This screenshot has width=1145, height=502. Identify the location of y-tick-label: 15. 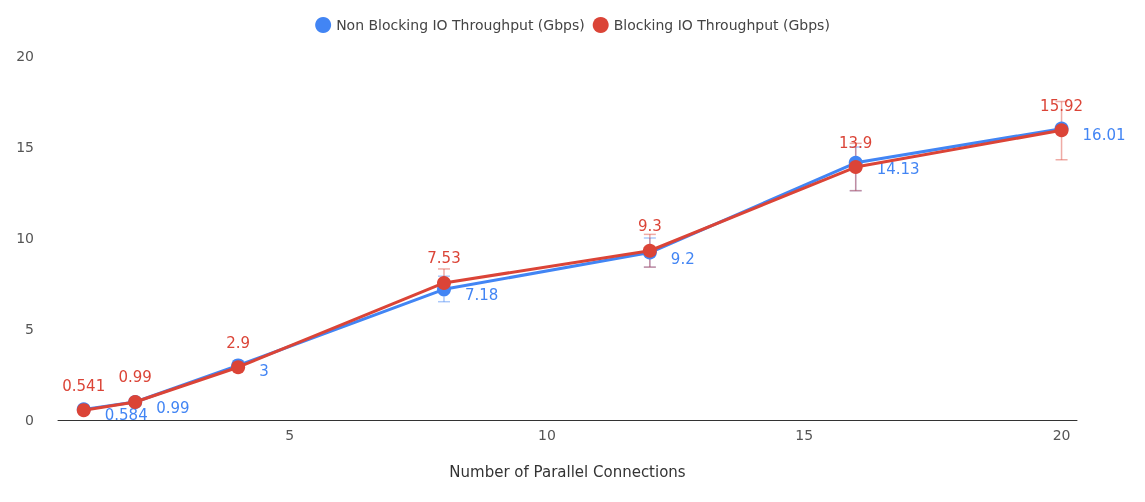
(25, 147).